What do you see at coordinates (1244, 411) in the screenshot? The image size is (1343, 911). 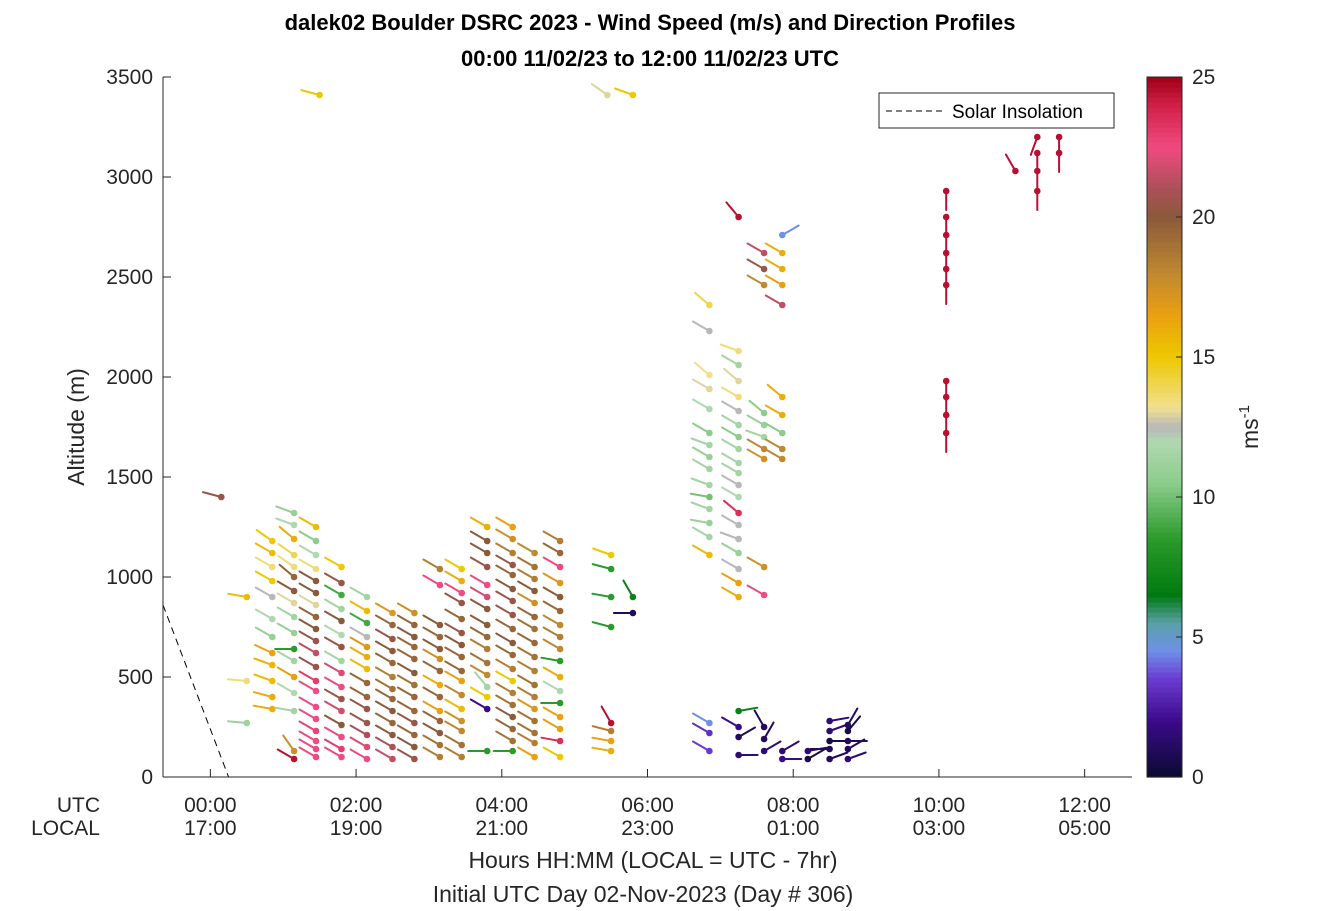 I see `colorbar-label-sup: -1` at bounding box center [1244, 411].